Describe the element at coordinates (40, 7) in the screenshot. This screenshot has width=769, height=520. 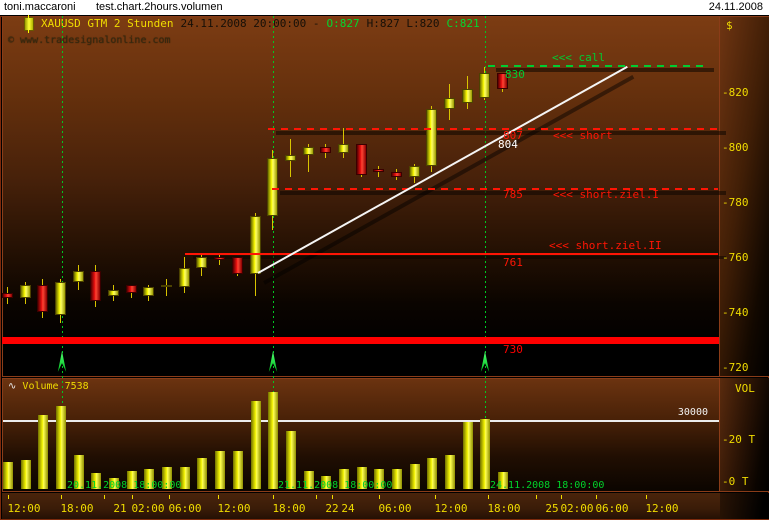
I see `workspace-user-label: toni.maccaroni` at that location.